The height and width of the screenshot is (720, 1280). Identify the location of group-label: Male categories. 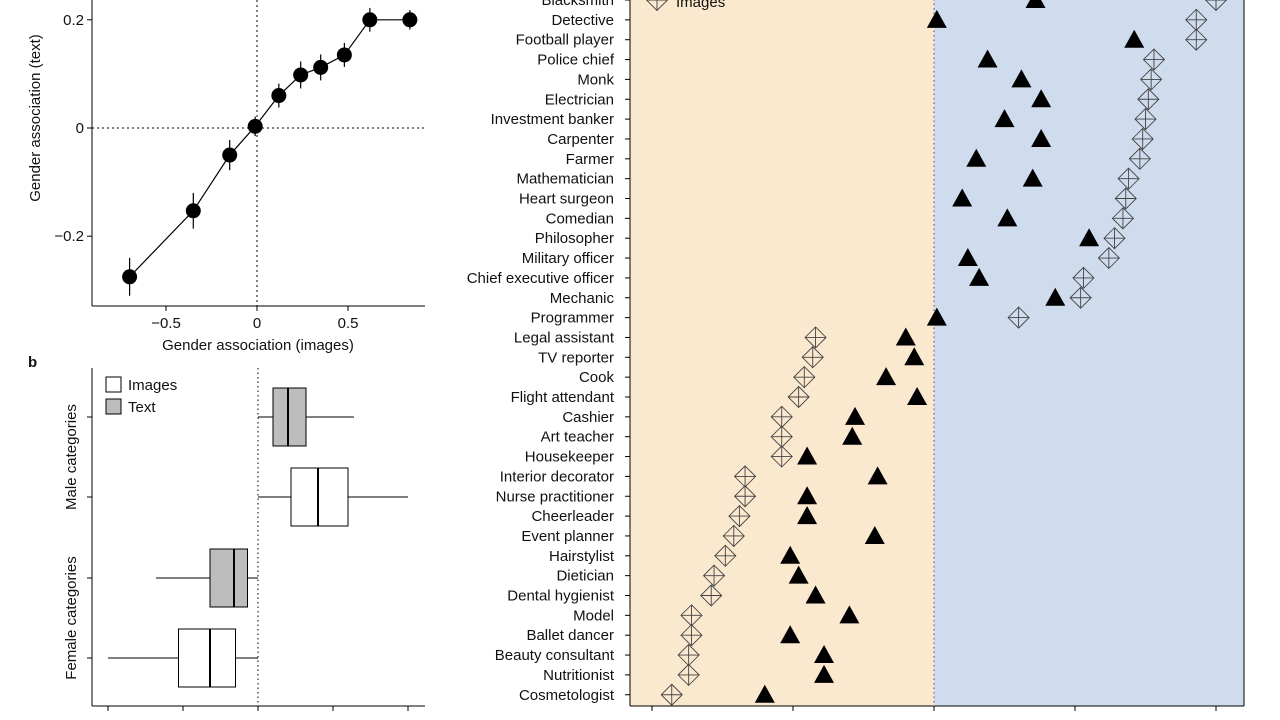
(71, 457).